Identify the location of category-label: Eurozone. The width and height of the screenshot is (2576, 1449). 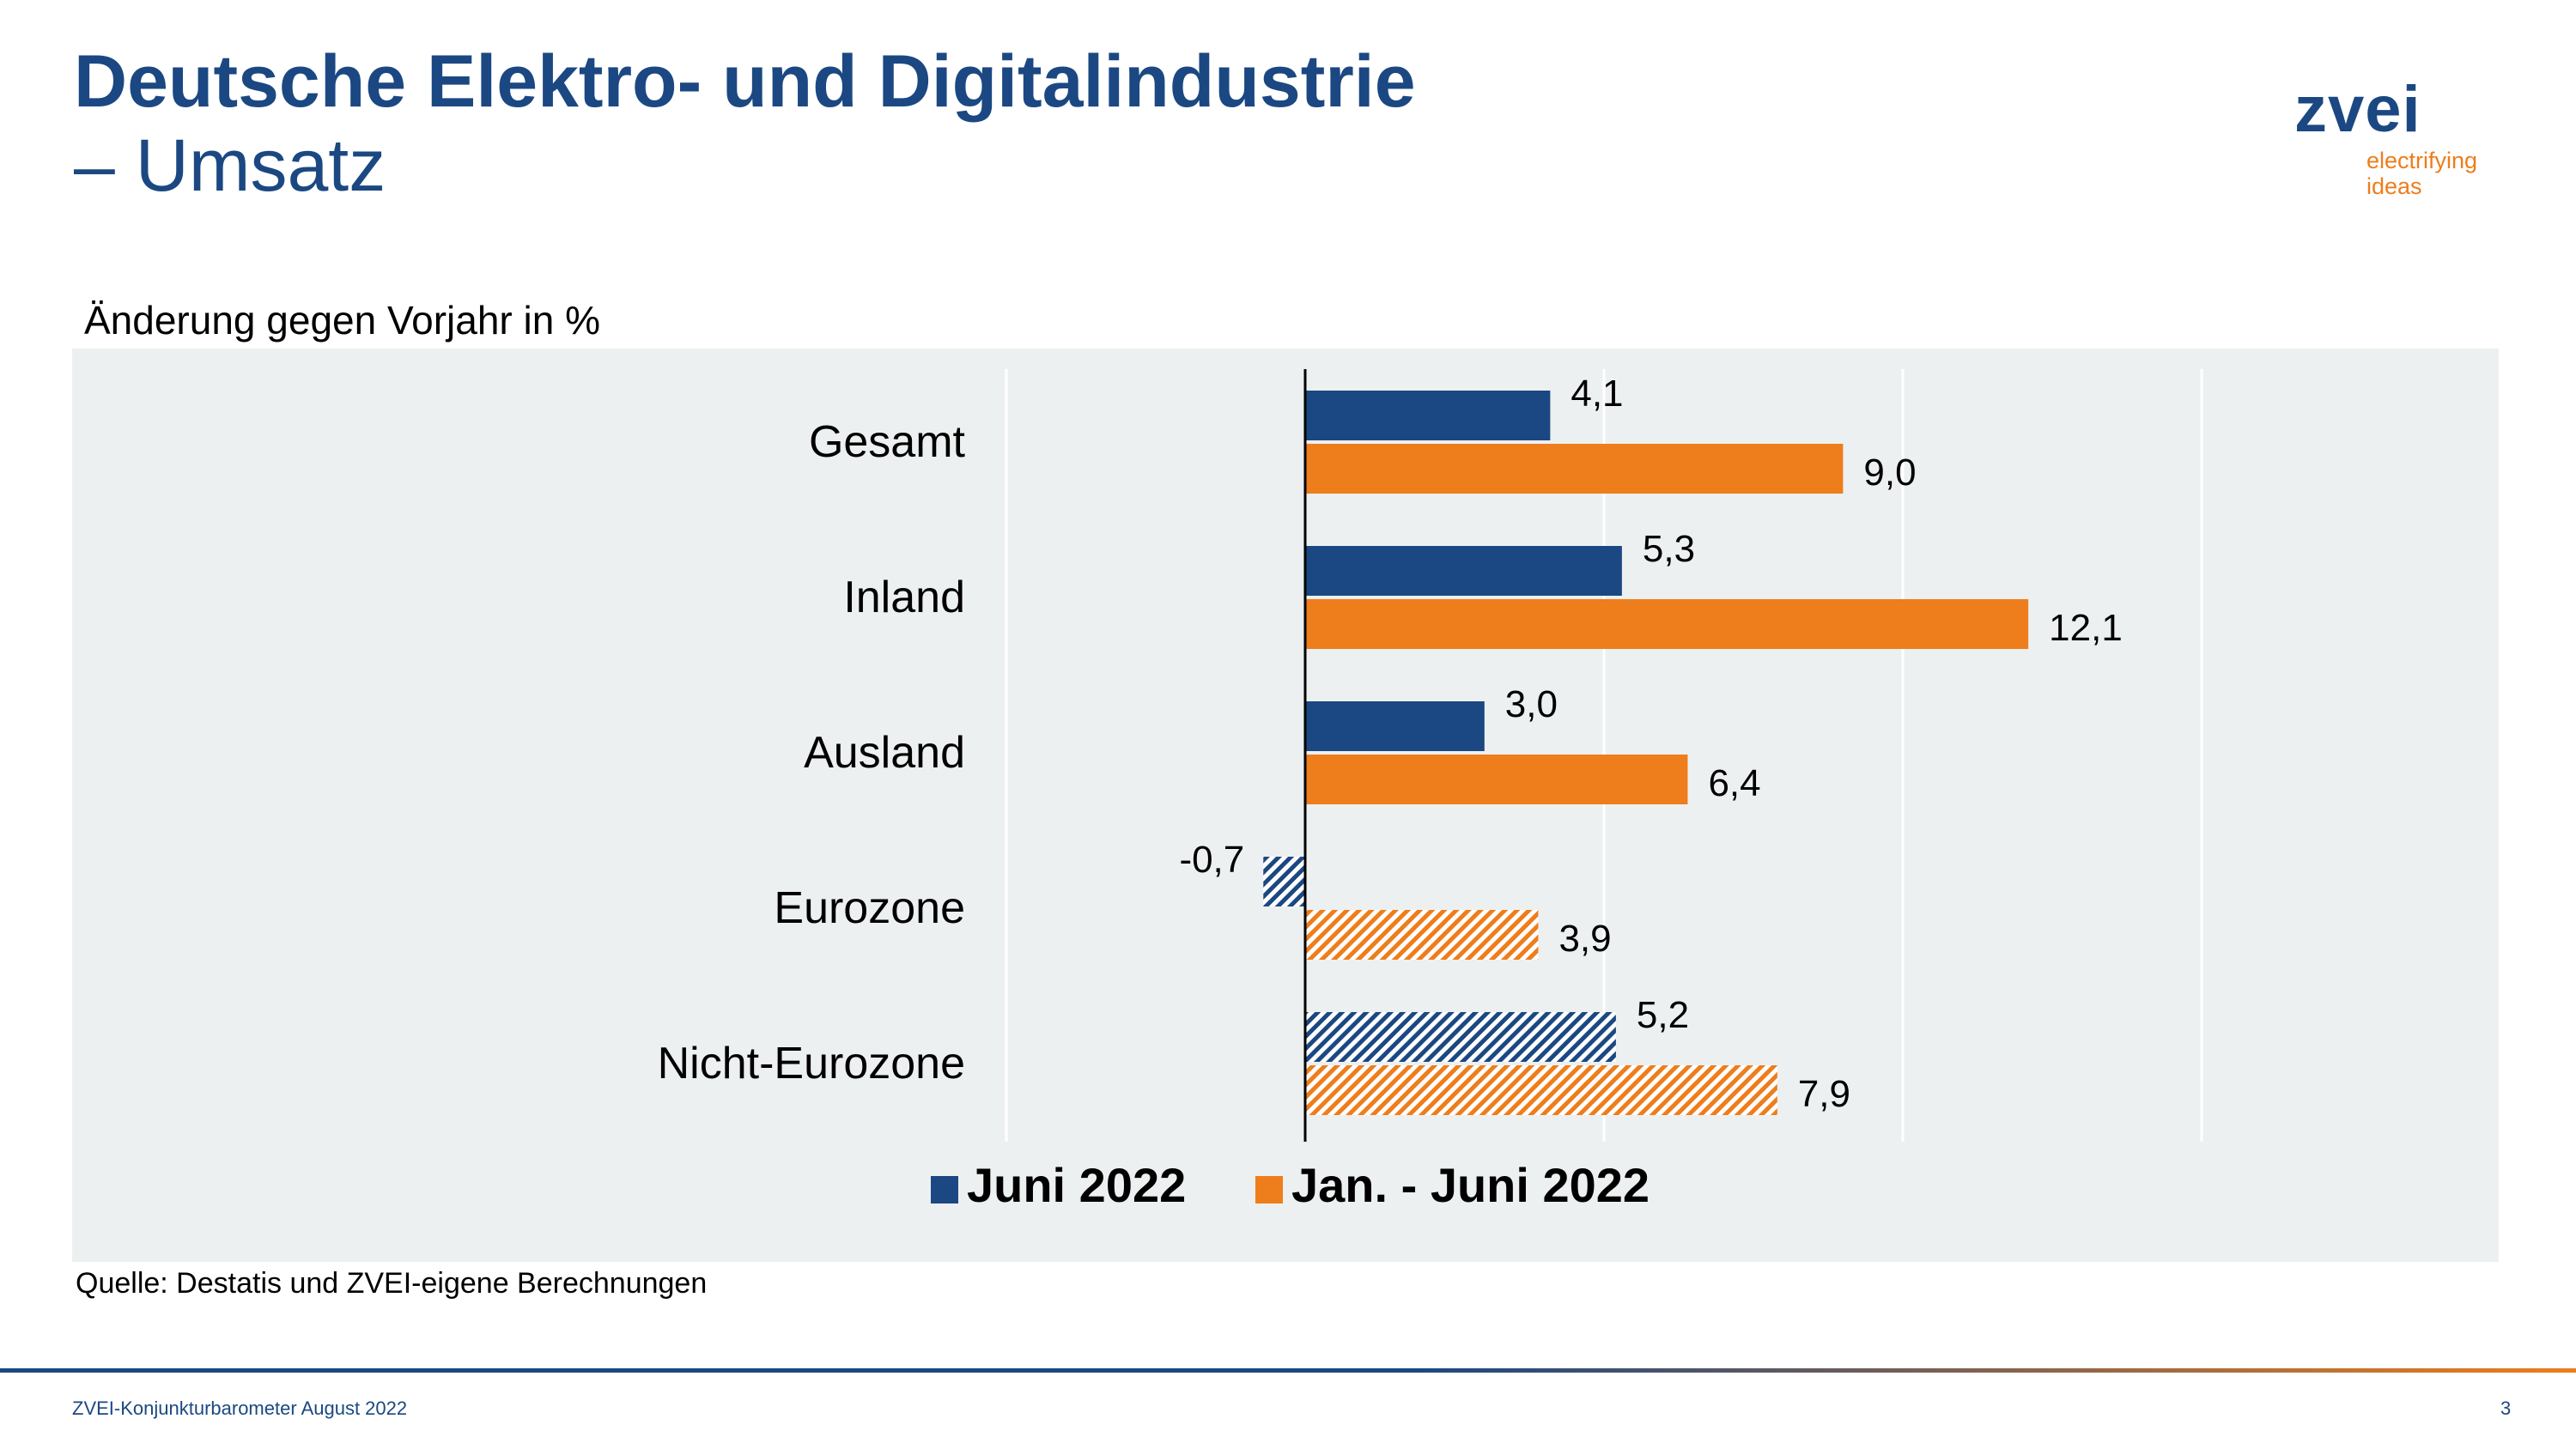
(870, 908).